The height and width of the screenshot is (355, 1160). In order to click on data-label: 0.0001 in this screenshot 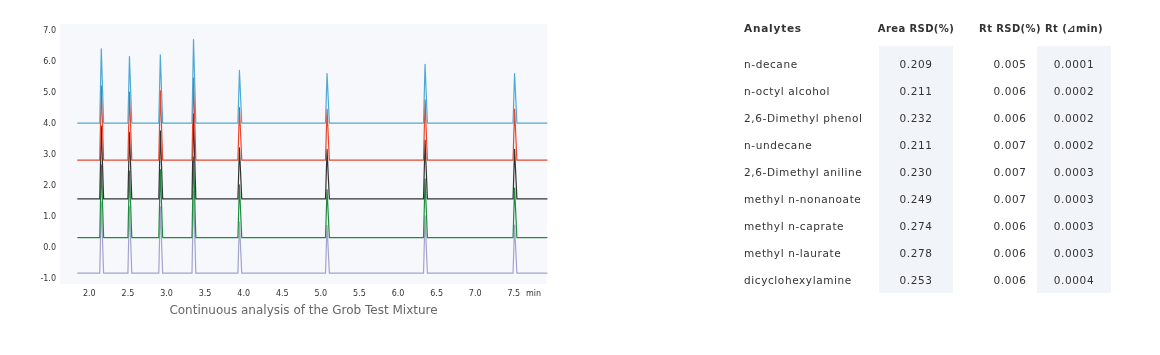, I will do `click(1074, 63)`.